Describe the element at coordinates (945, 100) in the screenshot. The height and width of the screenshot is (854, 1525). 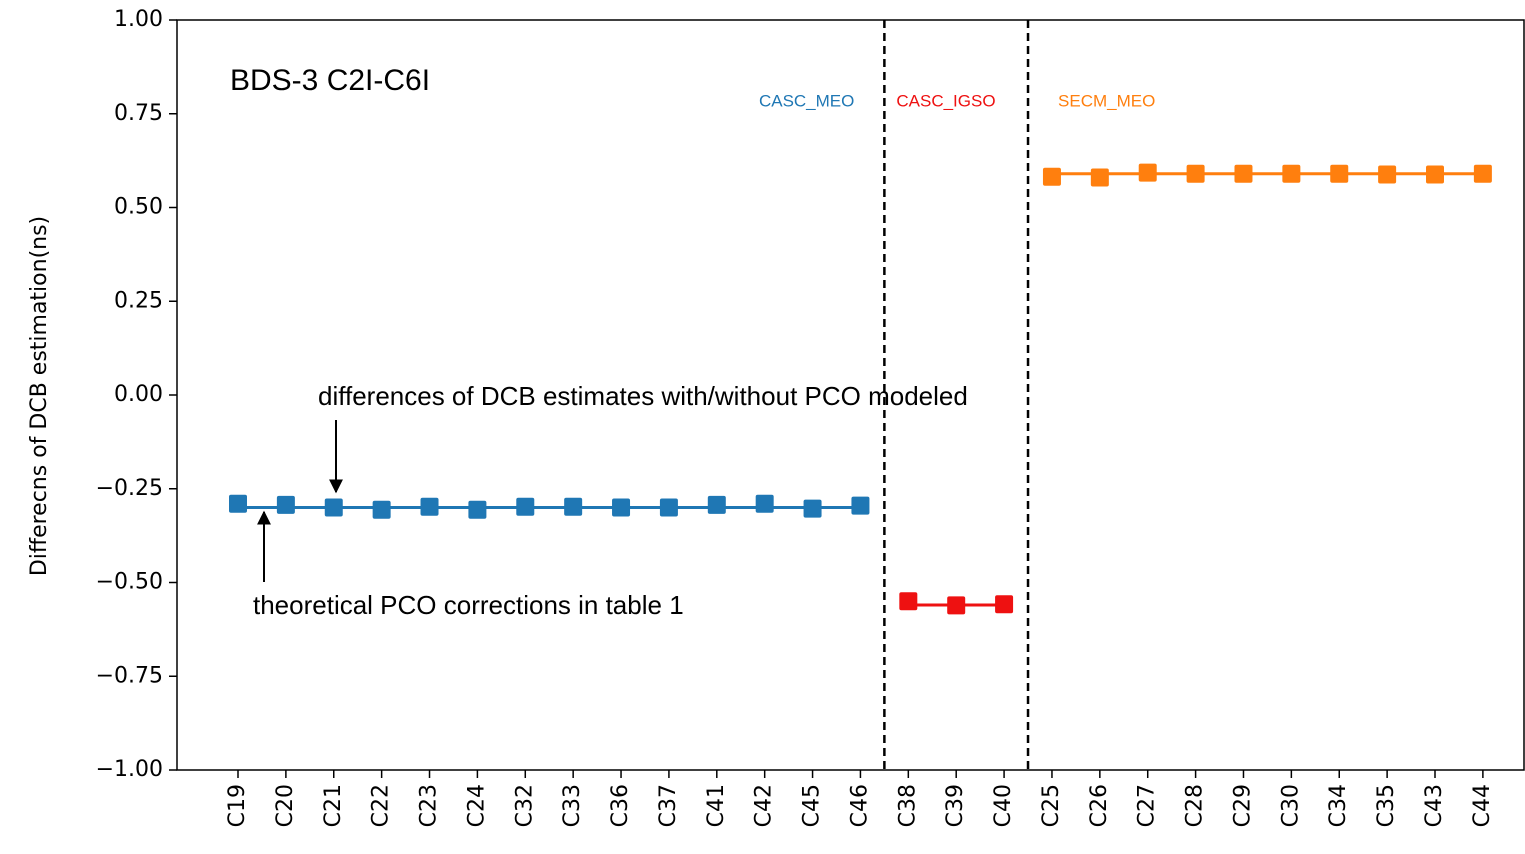
I see `group-label: CASC_IGSO` at that location.